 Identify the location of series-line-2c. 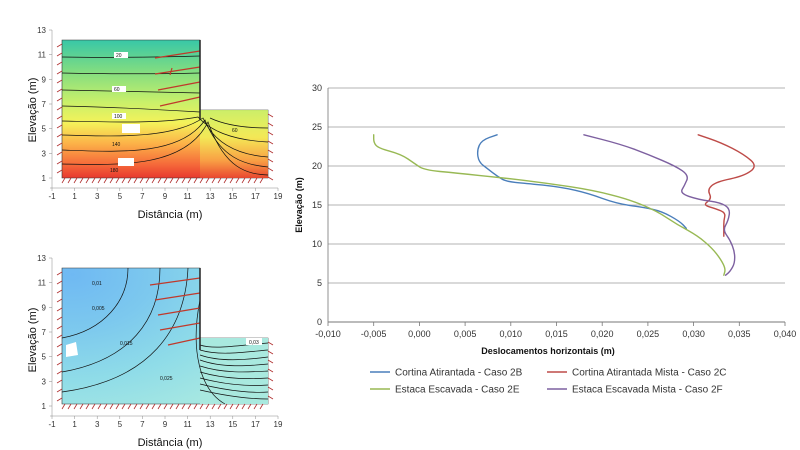
(726, 185).